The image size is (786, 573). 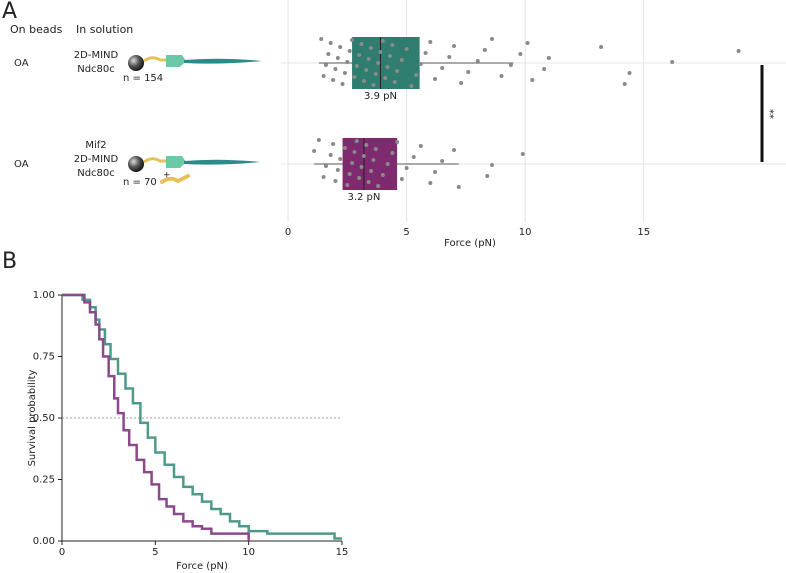 What do you see at coordinates (44, 480) in the screenshot?
I see `y-tick-label: 0.25` at bounding box center [44, 480].